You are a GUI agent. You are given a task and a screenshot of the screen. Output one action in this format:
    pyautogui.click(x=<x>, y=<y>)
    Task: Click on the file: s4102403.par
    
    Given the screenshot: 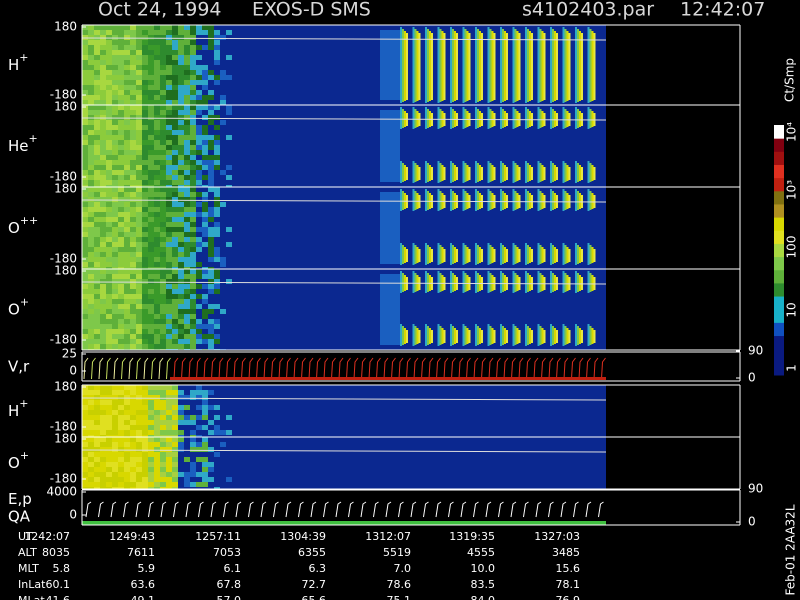 What is the action you would take?
    pyautogui.click(x=588, y=10)
    